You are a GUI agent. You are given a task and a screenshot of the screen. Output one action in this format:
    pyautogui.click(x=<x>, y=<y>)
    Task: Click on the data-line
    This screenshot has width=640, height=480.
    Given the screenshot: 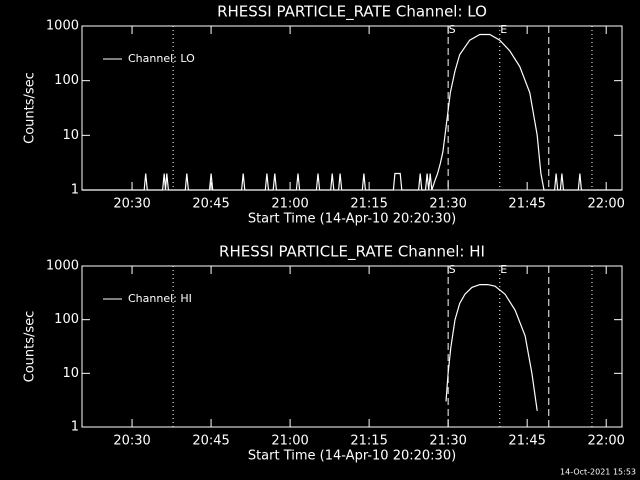 What is the action you would take?
    pyautogui.click(x=491, y=347)
    